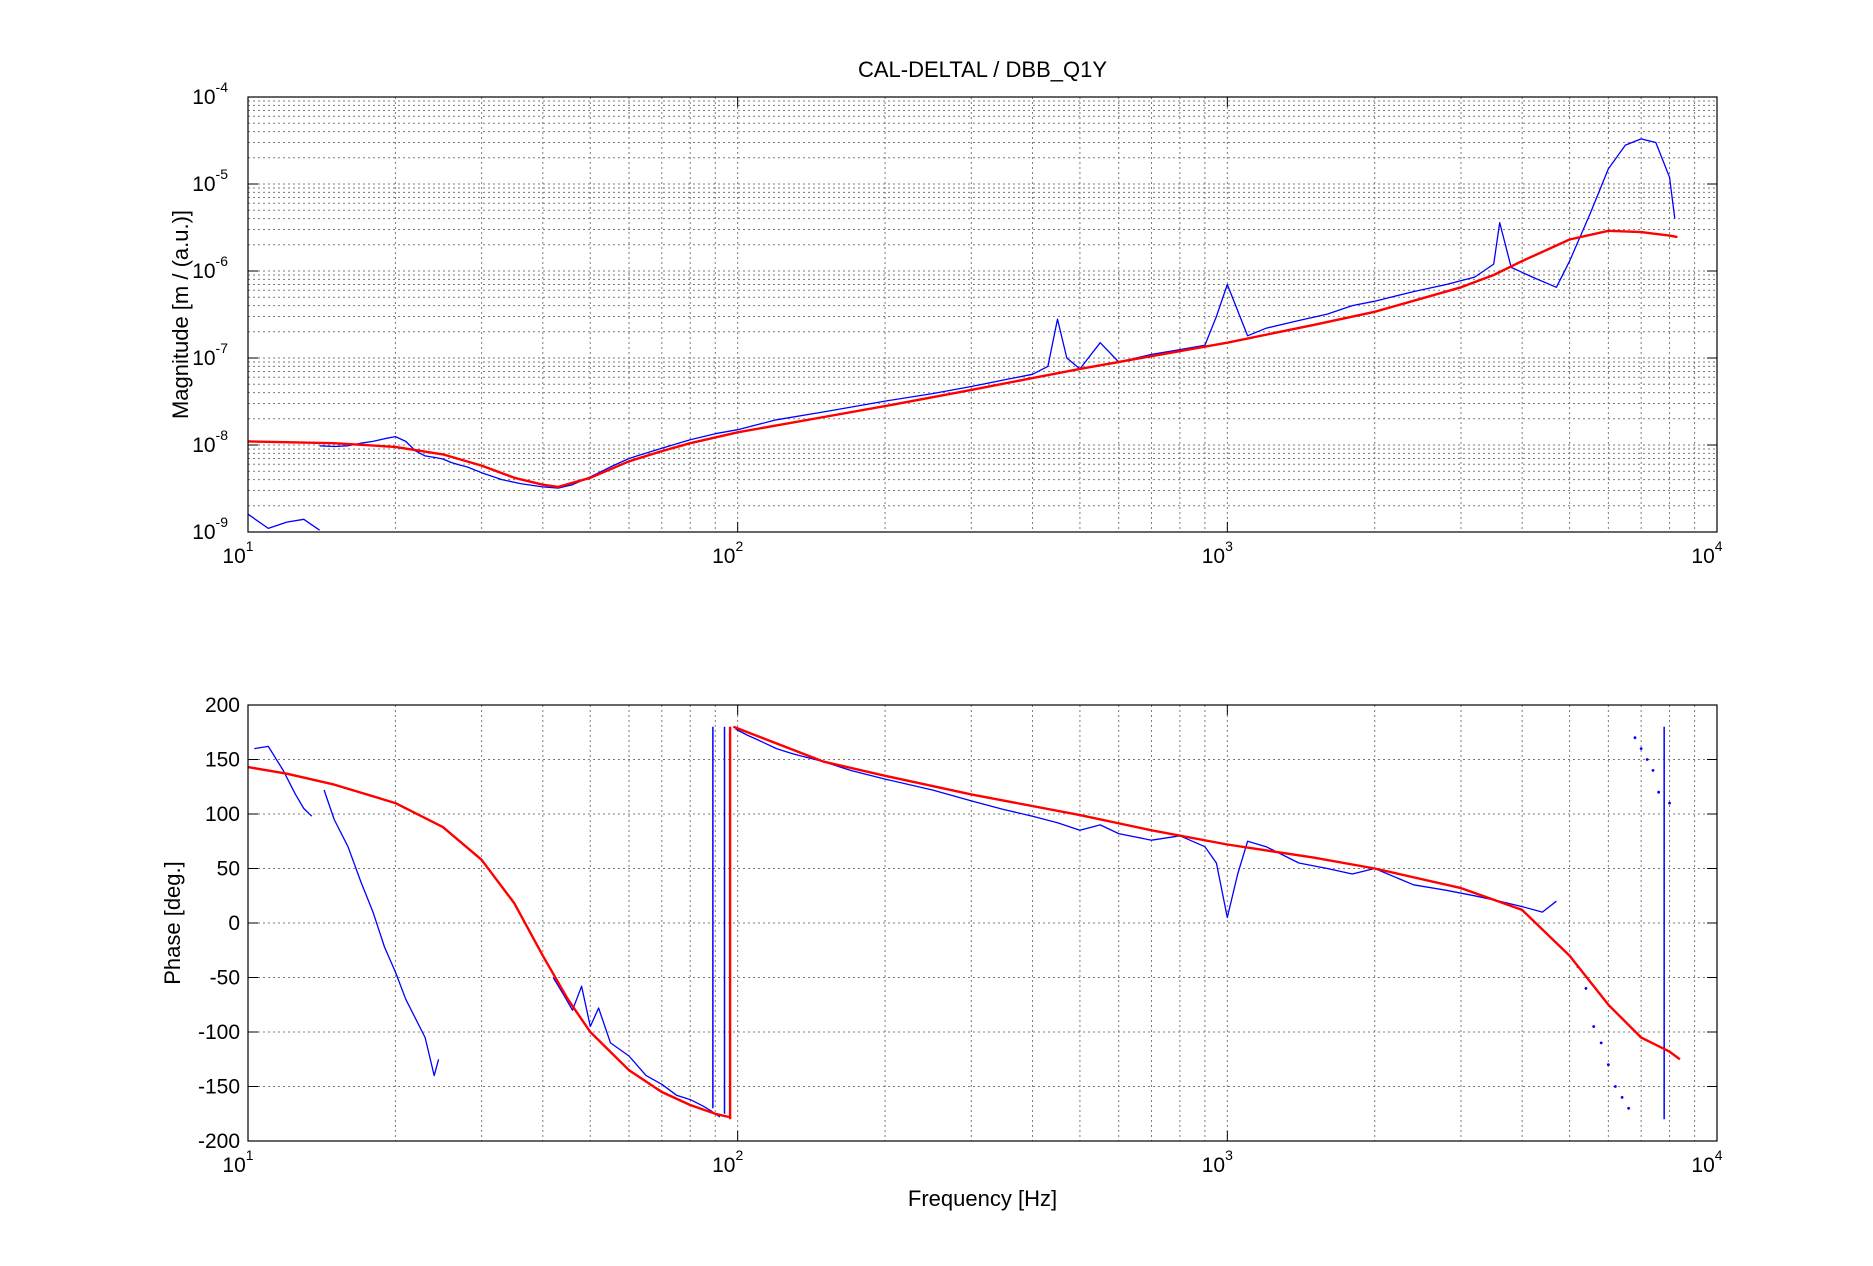  What do you see at coordinates (225, 978) in the screenshot?
I see `y-tick-label: -50` at bounding box center [225, 978].